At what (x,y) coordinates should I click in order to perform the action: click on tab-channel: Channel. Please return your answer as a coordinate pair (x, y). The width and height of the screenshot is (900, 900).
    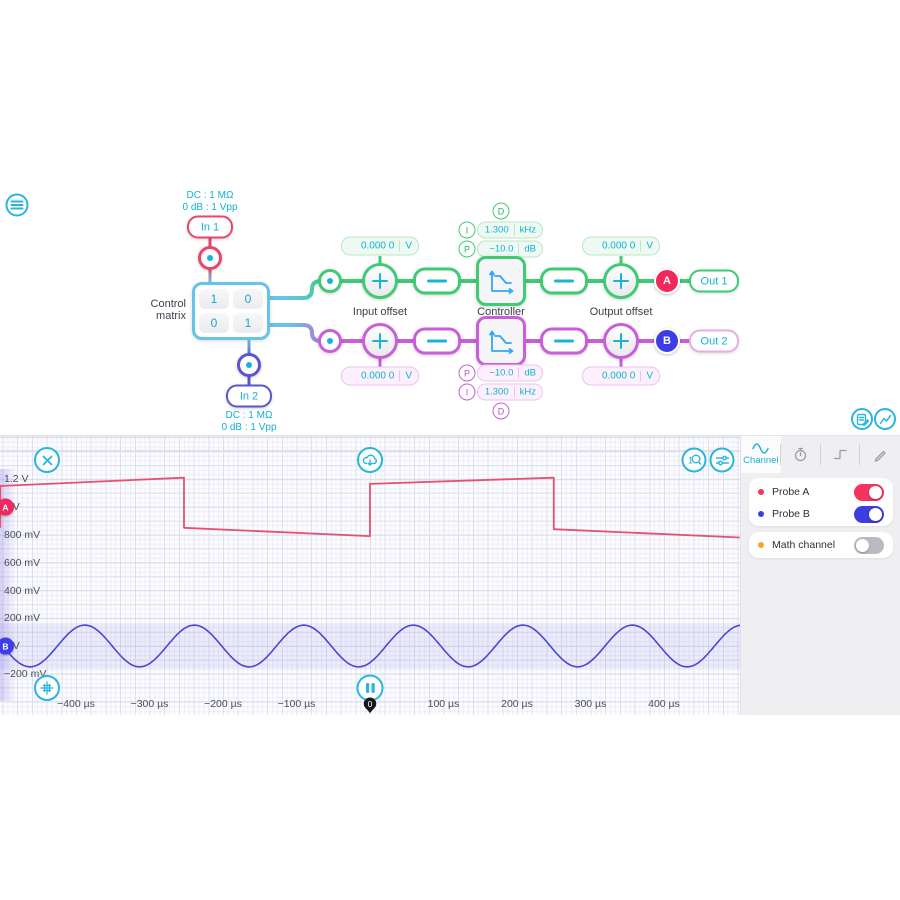
    Looking at the image, I should click on (761, 454).